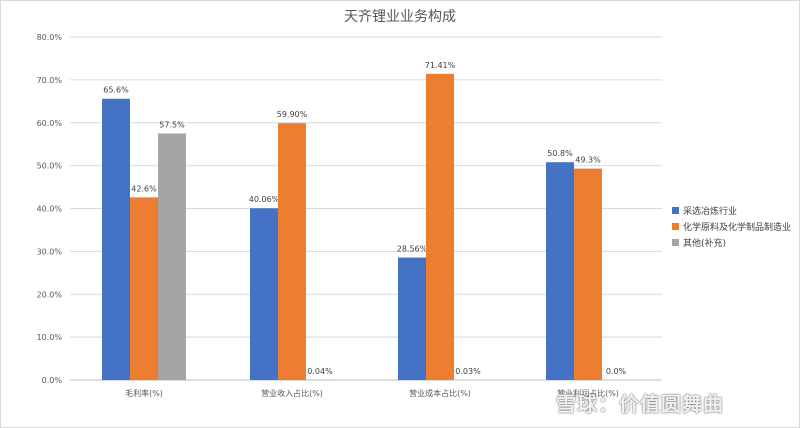 The image size is (800, 428). Describe the element at coordinates (50, 37) in the screenshot. I see `y-tick-label: 80.0%` at that location.